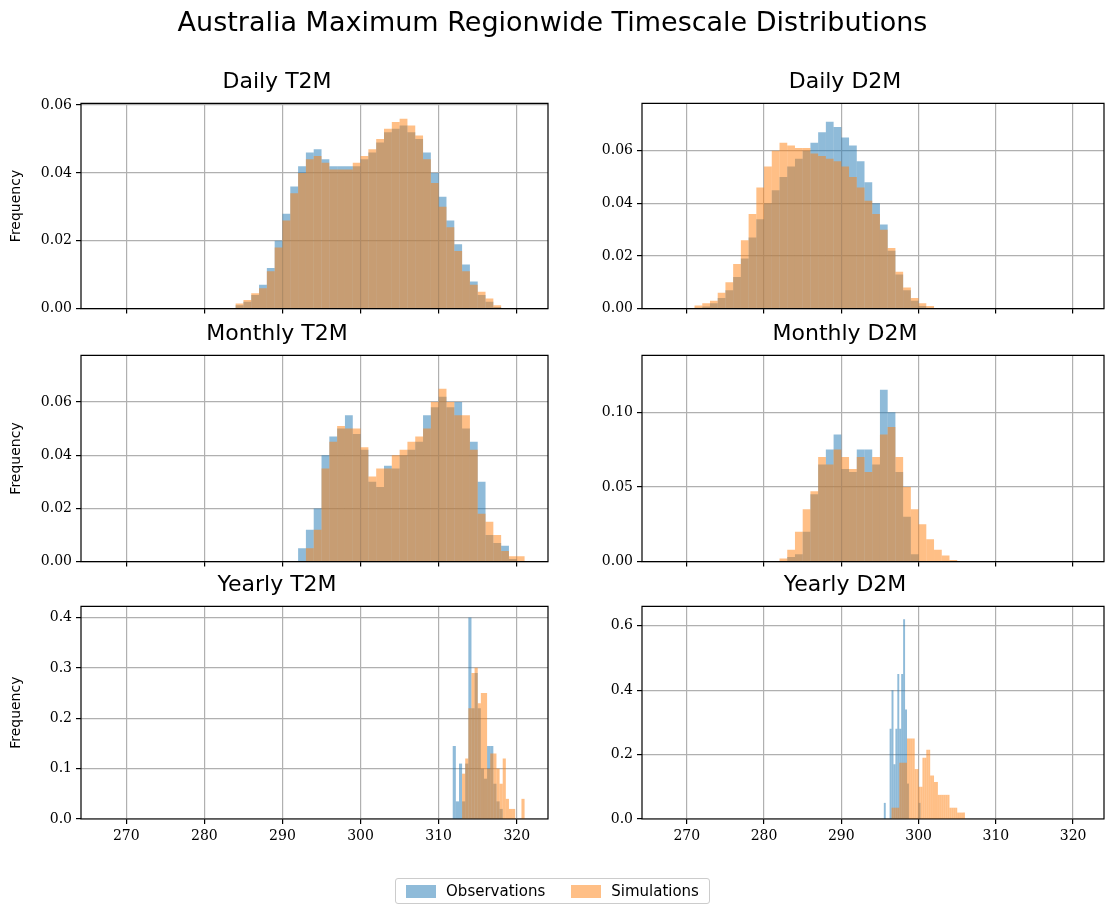  I want to click on y-tick-label: 0.3, so click(60, 666).